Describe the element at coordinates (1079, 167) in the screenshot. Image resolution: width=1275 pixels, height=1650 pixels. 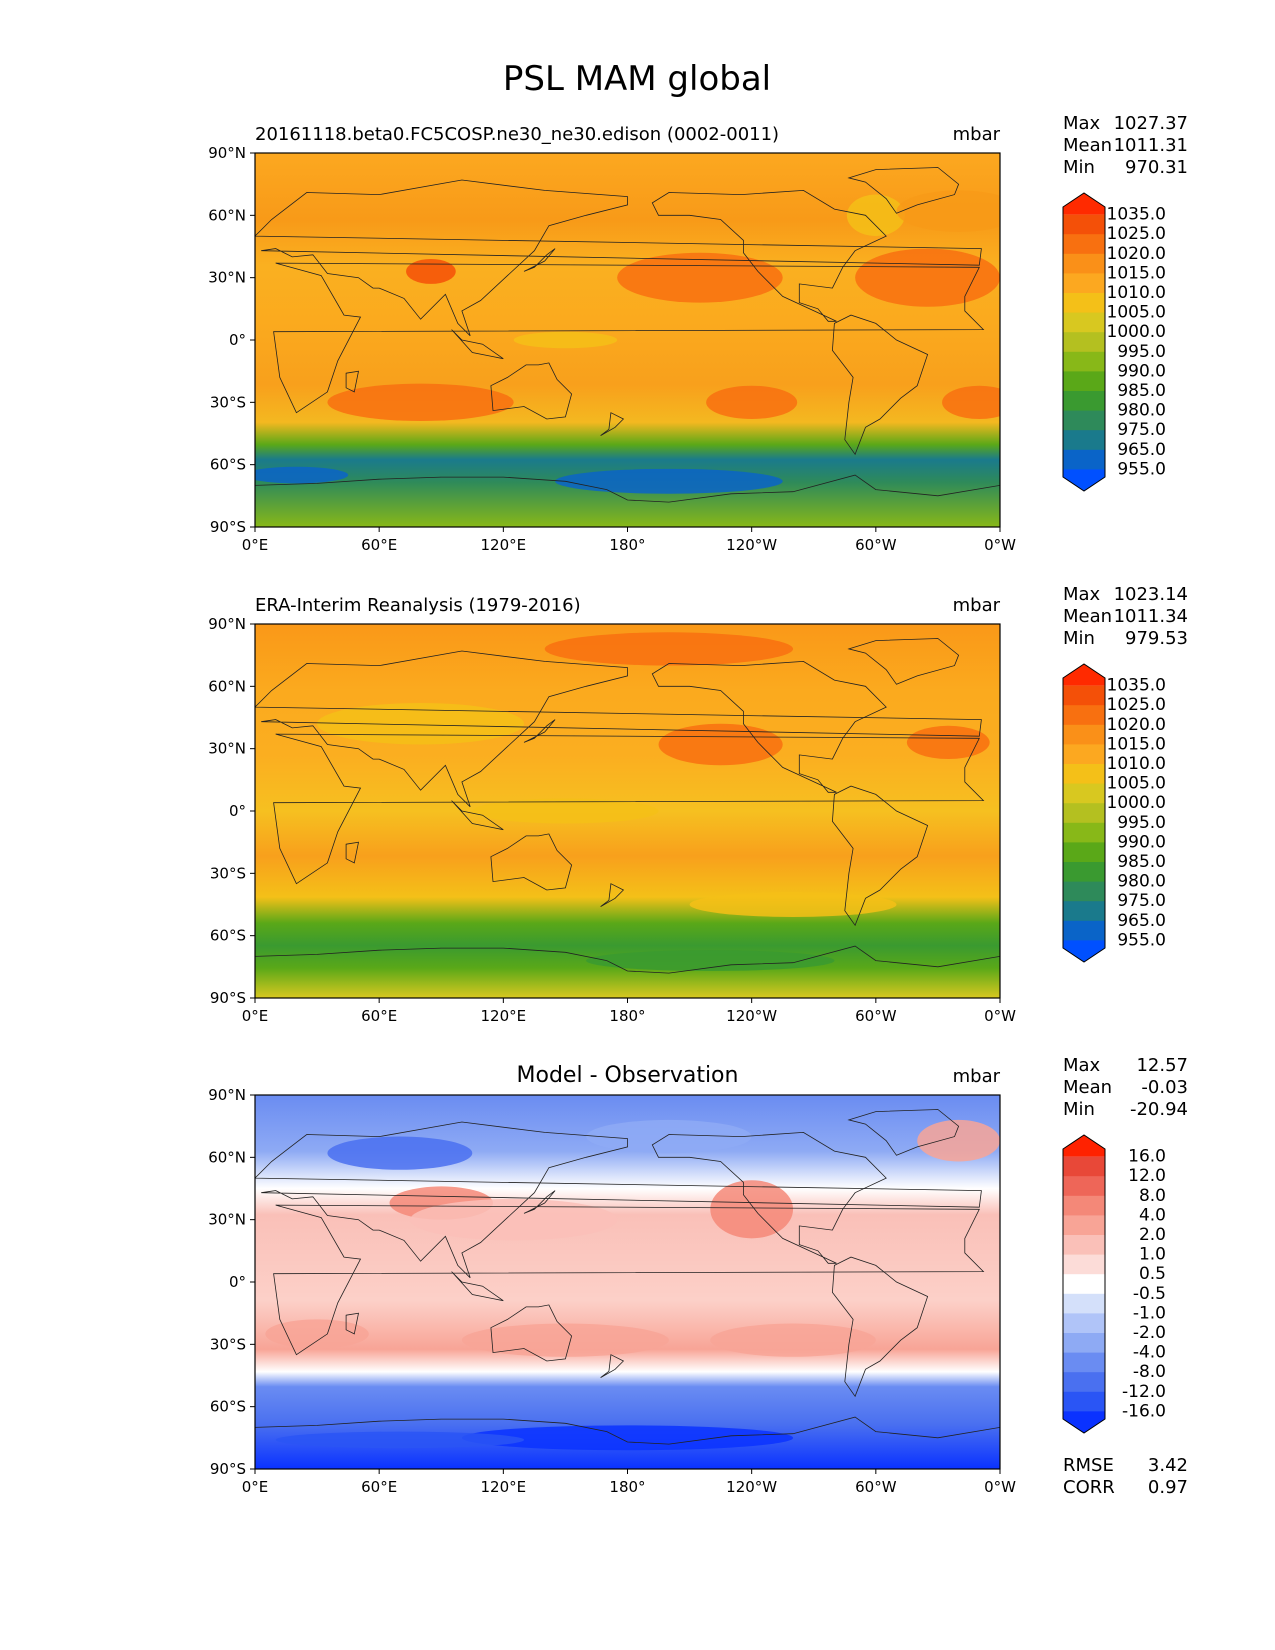
I see `stat-label-min: Min` at that location.